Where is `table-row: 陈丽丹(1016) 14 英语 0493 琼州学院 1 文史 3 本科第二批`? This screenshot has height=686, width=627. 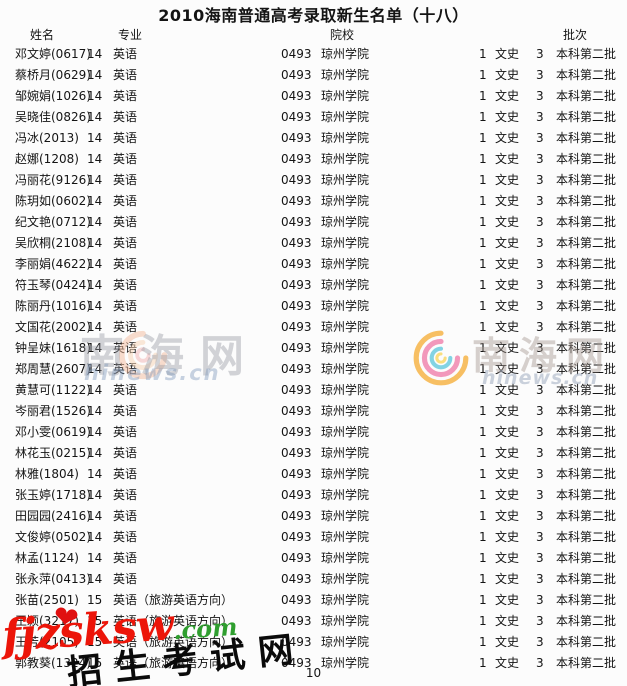
table-row: 陈丽丹(1016) 14 英语 0493 琼州学院 1 文史 3 本科第二批 is located at coordinates (313, 306).